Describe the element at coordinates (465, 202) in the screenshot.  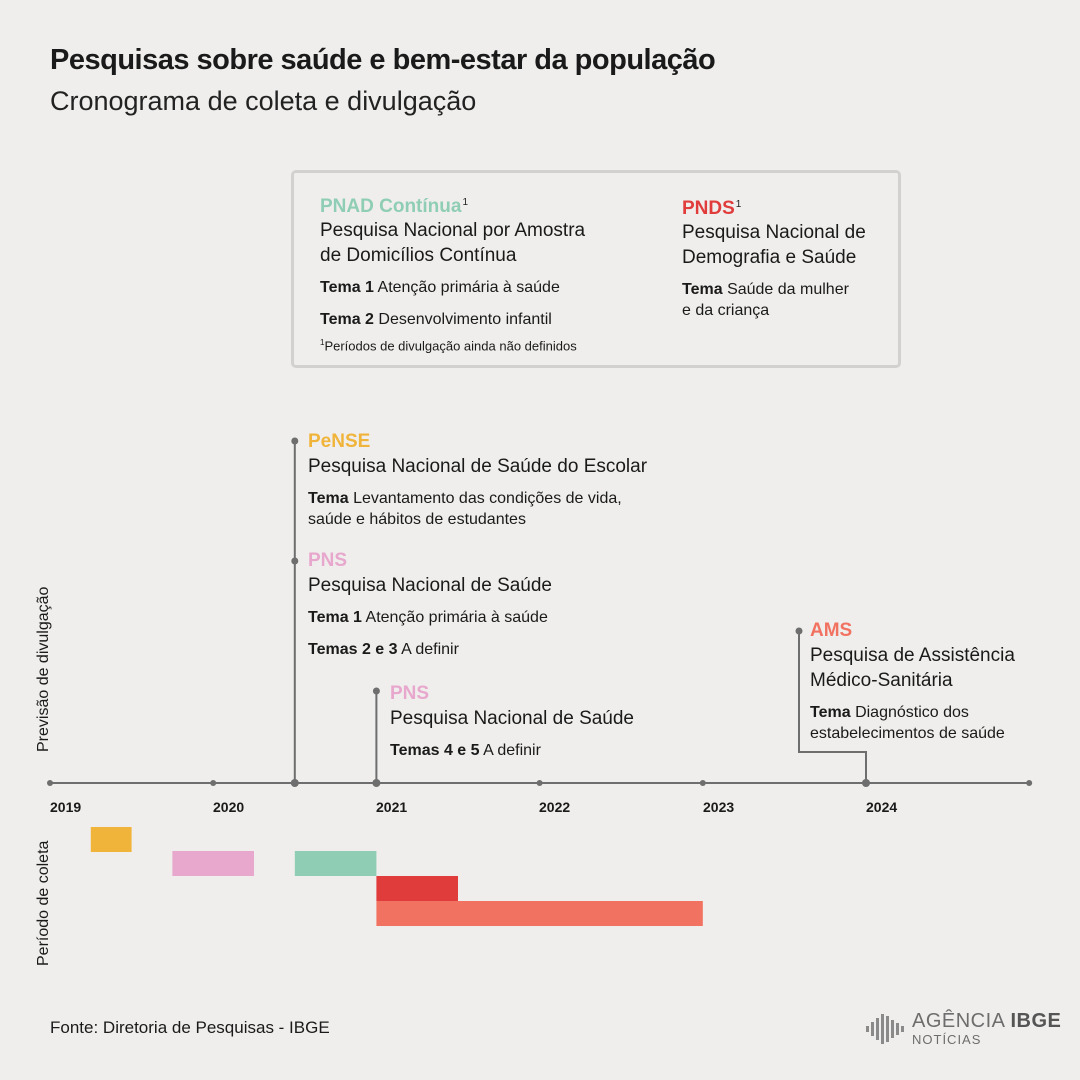
I see `pnad-footnote-mark: 1` at that location.